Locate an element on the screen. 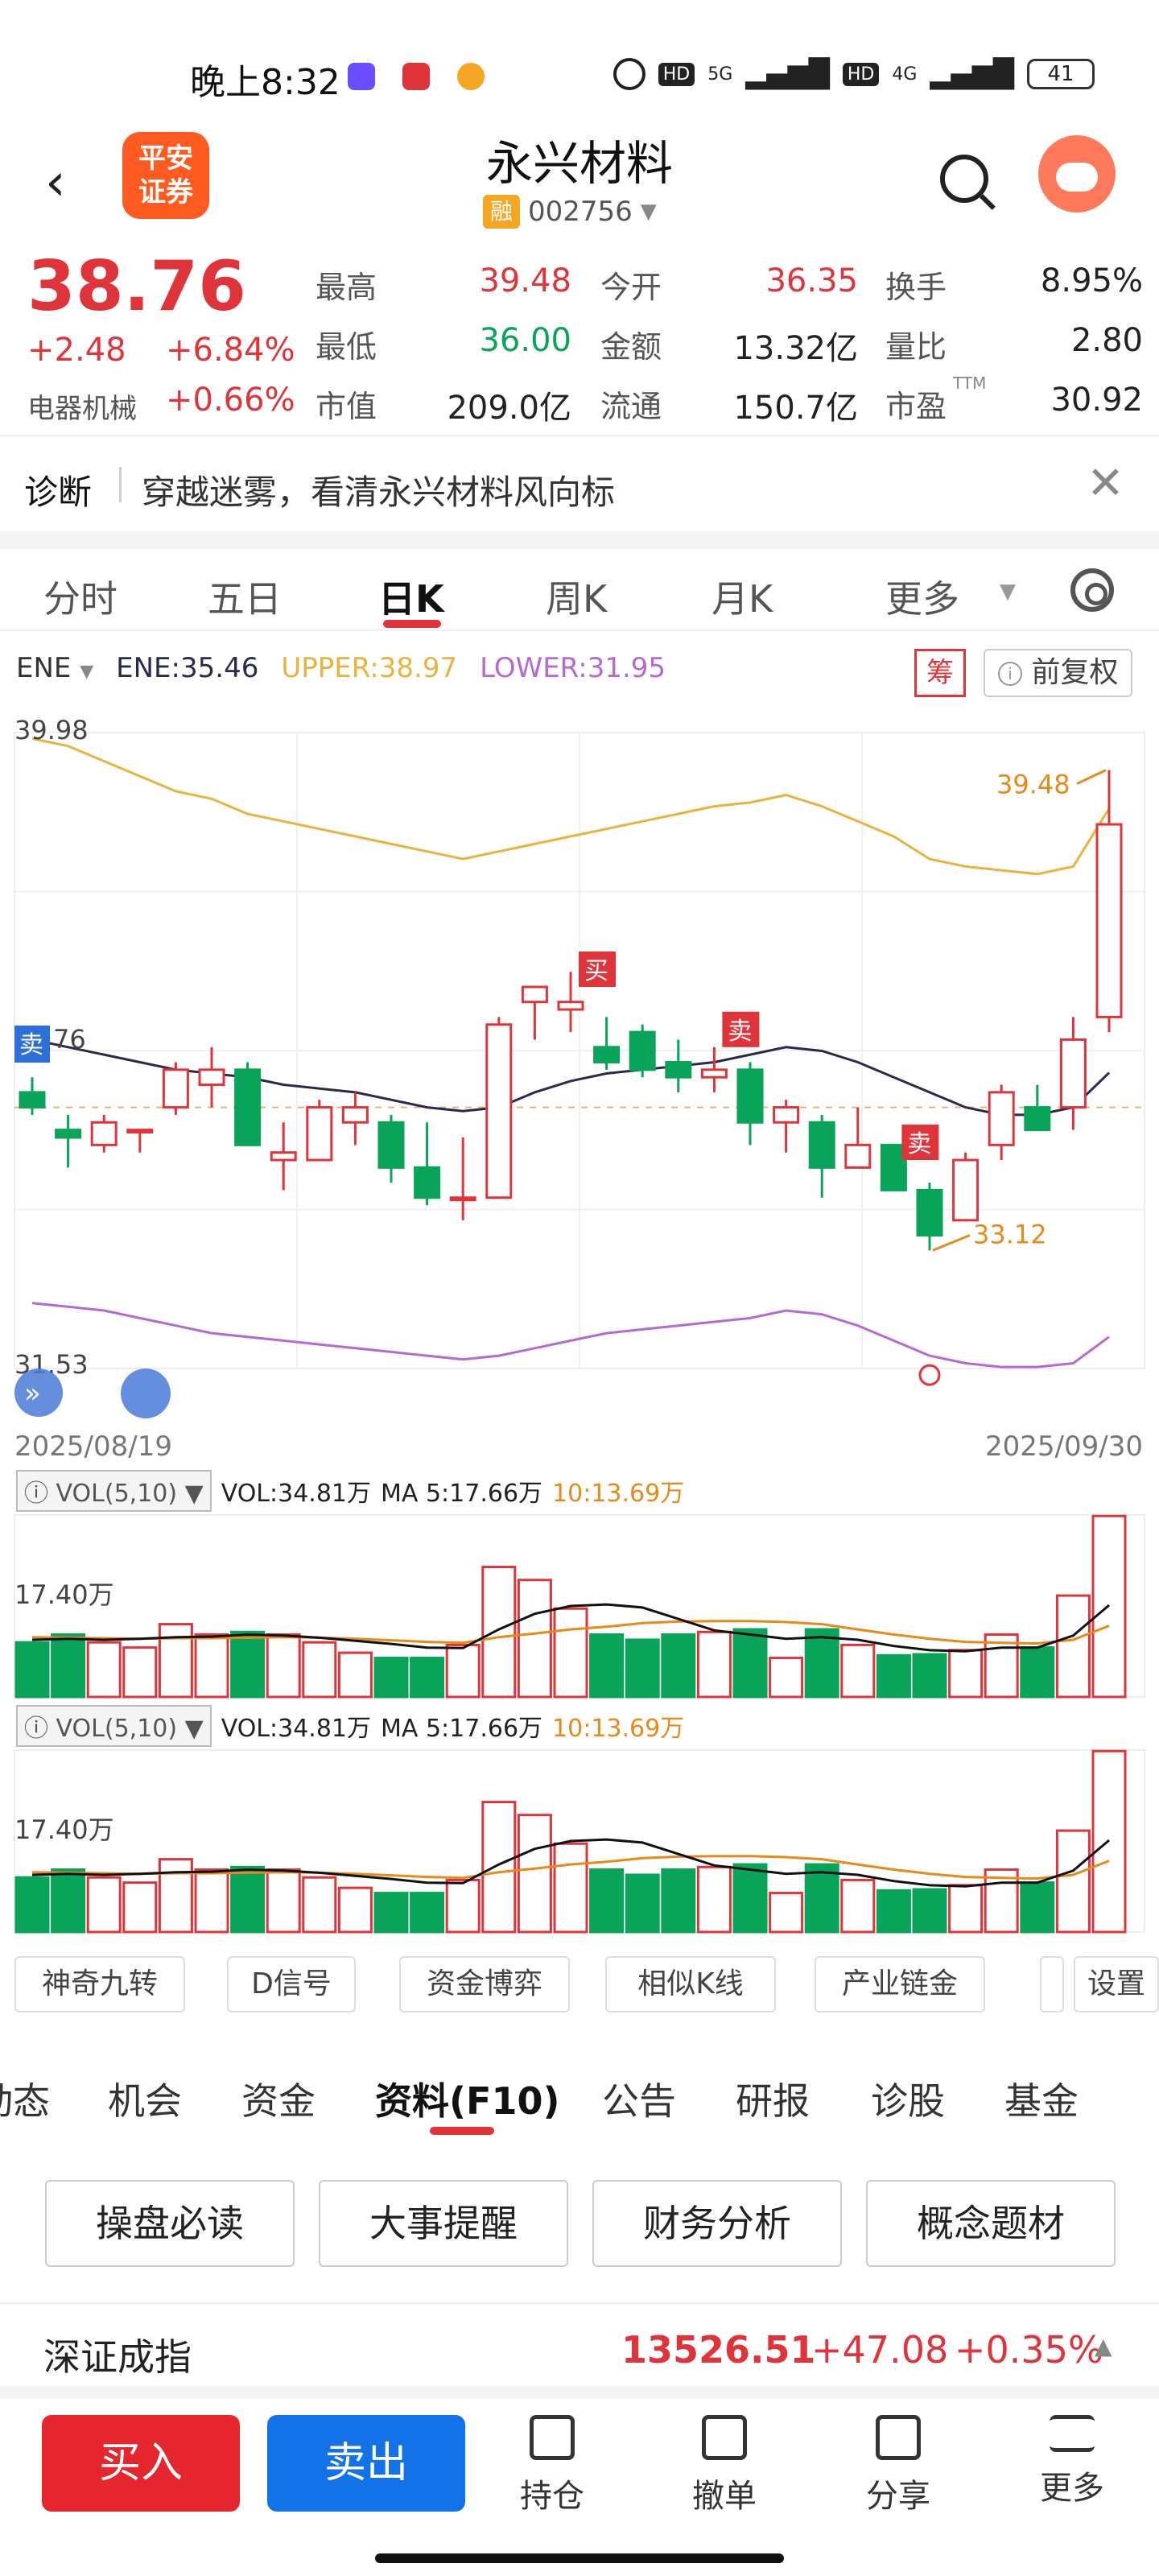  index-change: +47.08 is located at coordinates (880, 2350).